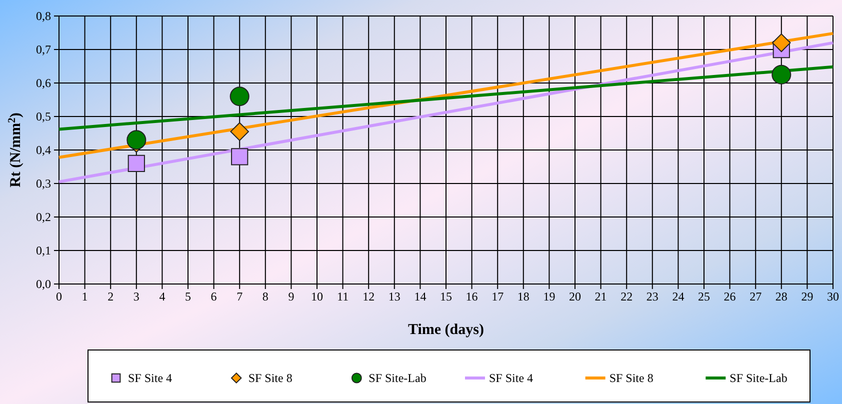  I want to click on x-tick-label: 30, so click(833, 297).